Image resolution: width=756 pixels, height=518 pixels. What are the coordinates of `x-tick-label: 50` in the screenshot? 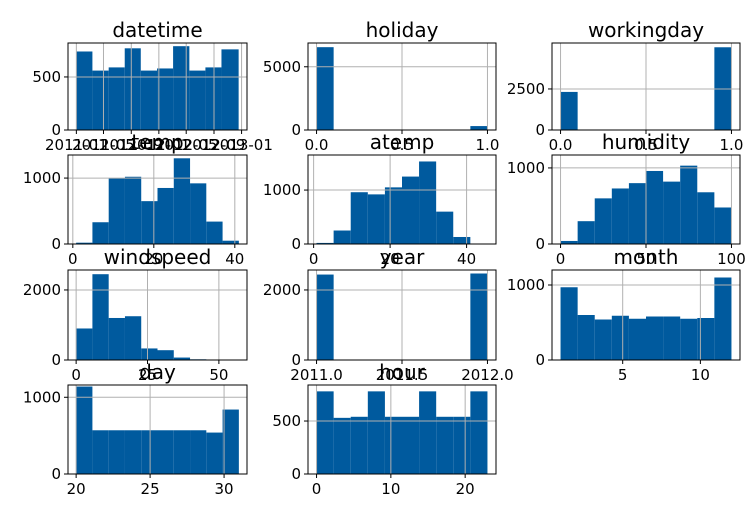 It's located at (645, 259).